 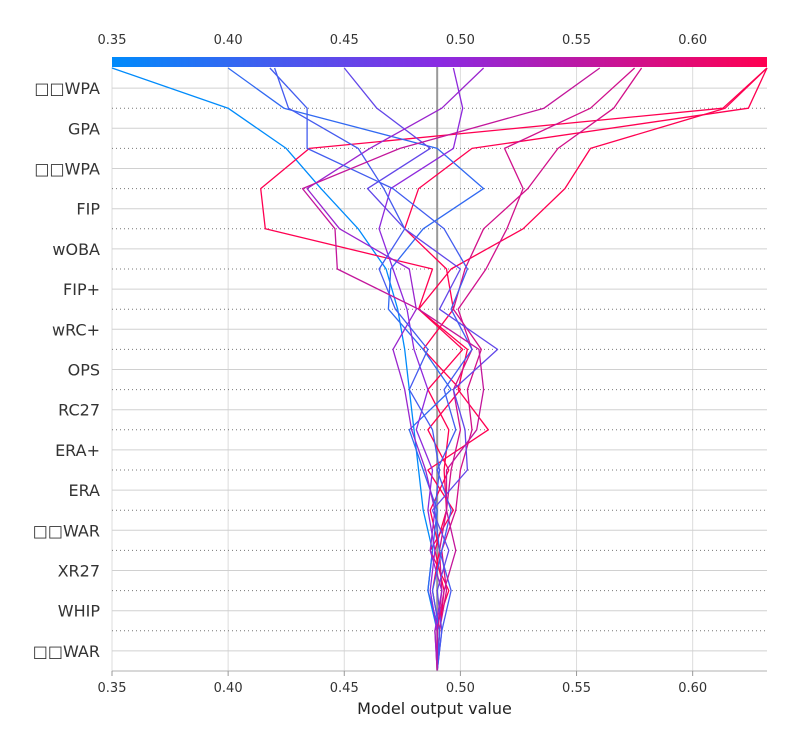 I want to click on colorbar-tick-label: 0.60, so click(x=692, y=40).